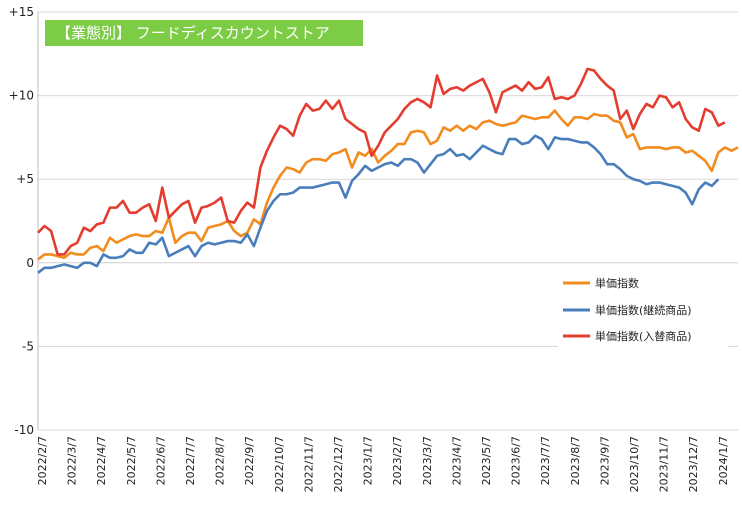 The width and height of the screenshot is (742, 510). What do you see at coordinates (72, 460) in the screenshot?
I see `x-tick-label: 2022/3/7` at bounding box center [72, 460].